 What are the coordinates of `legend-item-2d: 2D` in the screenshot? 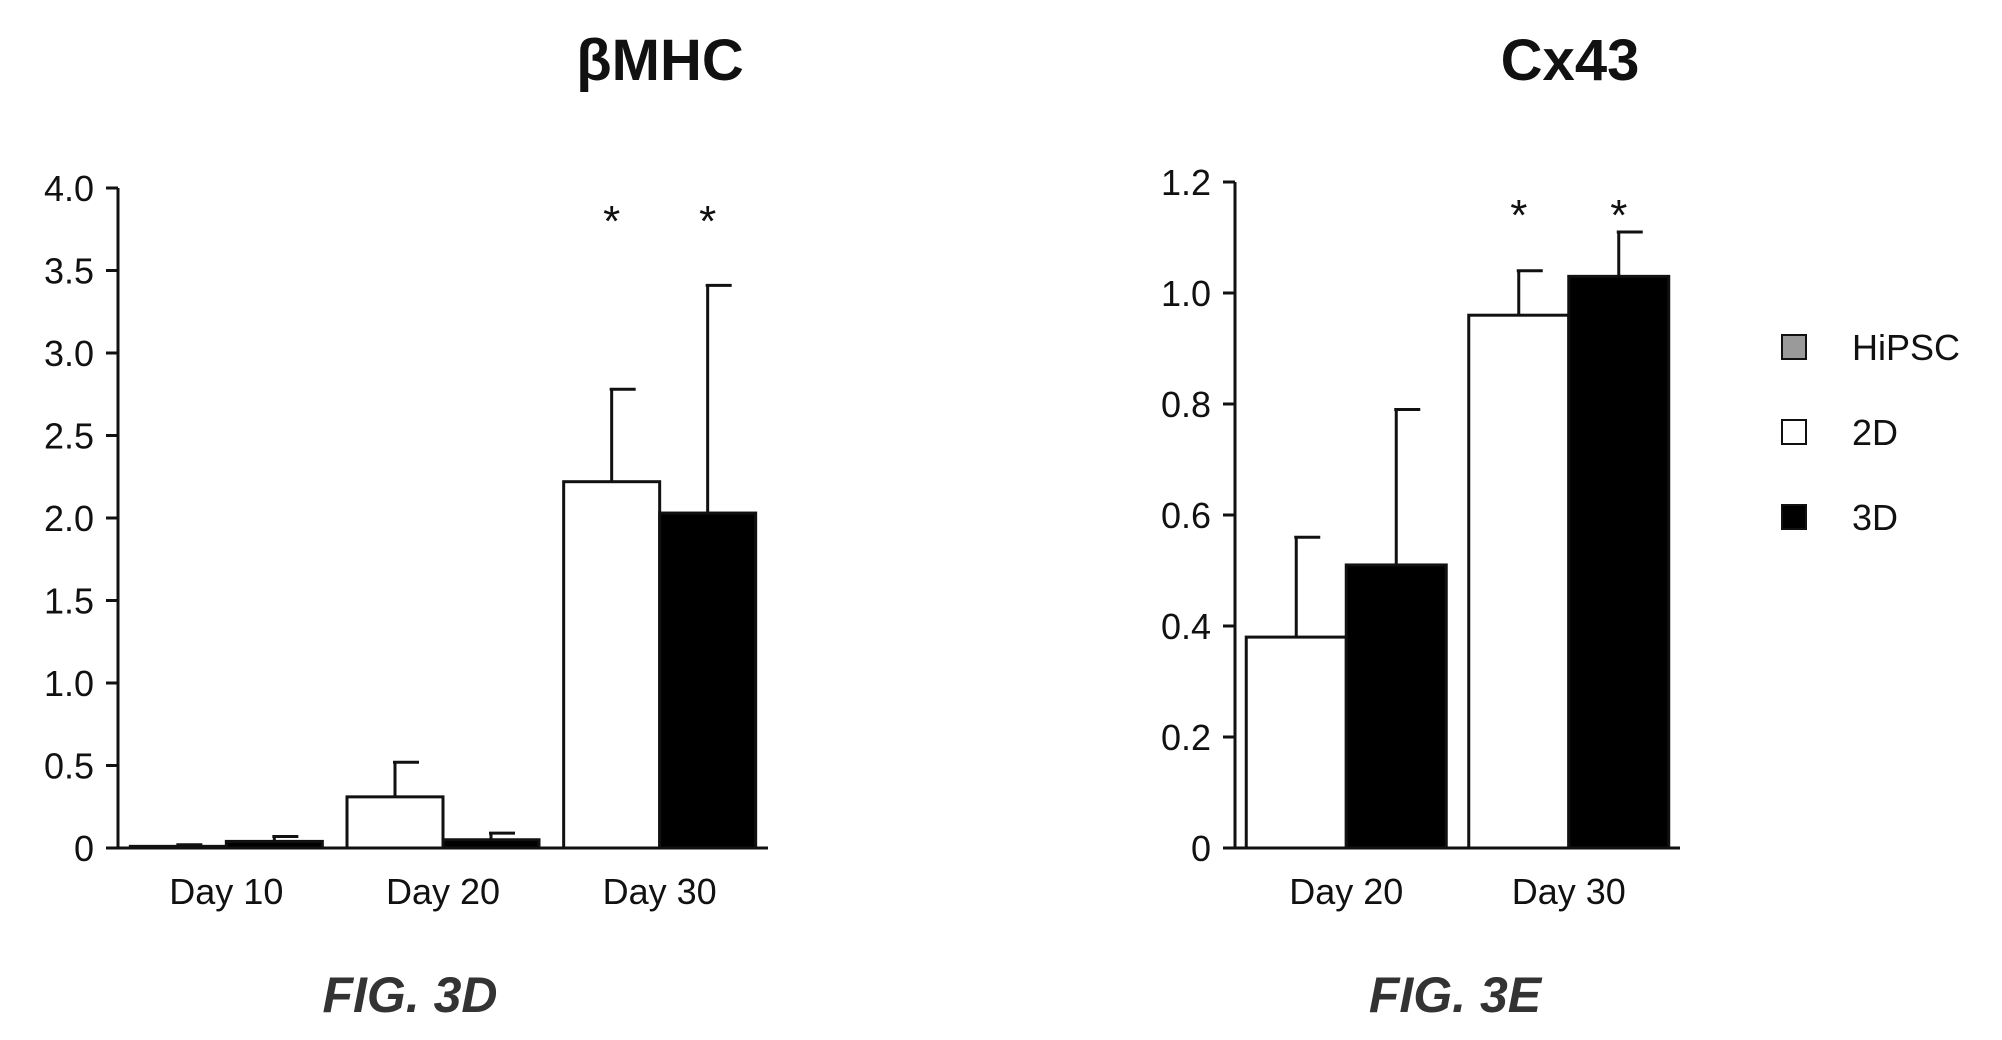 It's located at (1839, 432).